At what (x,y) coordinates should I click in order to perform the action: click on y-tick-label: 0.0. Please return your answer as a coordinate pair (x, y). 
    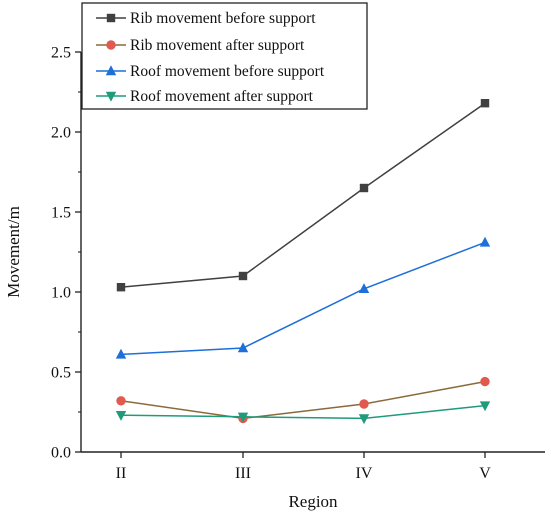
    Looking at the image, I should click on (61, 453).